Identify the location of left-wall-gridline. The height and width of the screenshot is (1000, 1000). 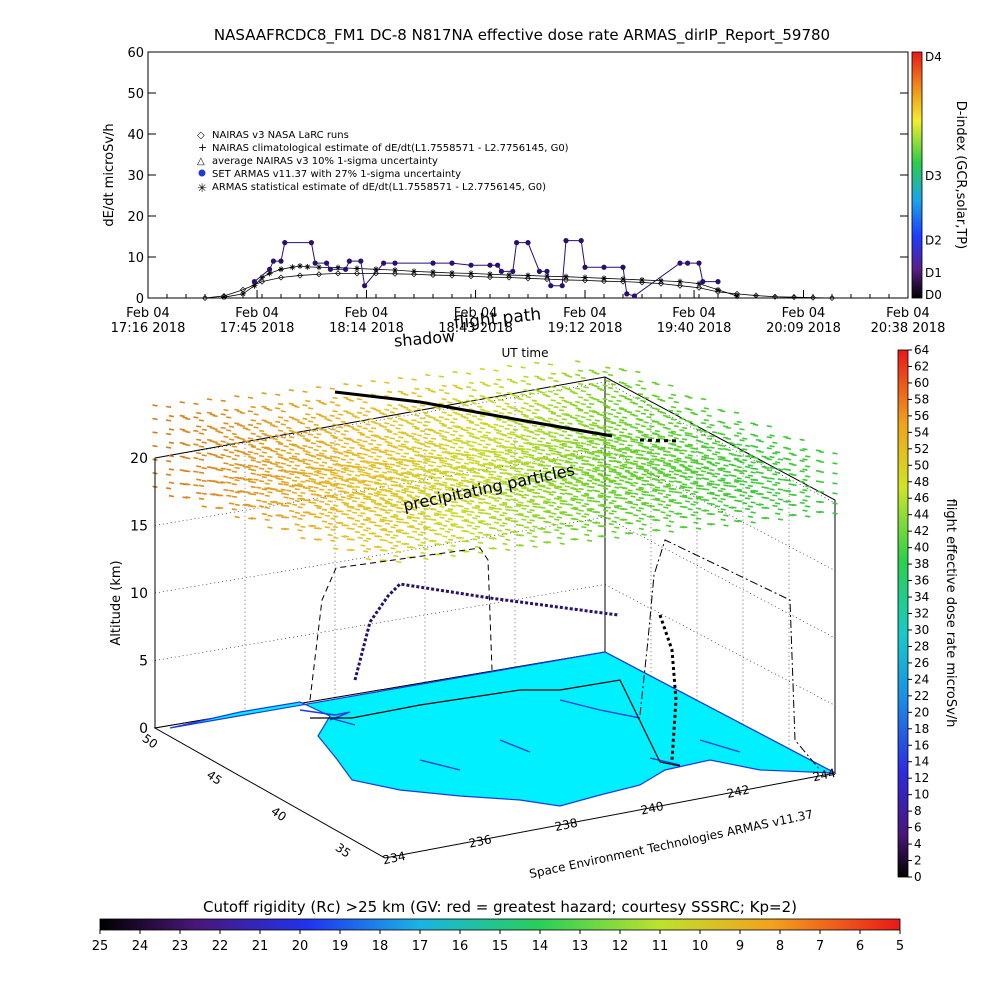
(380, 420).